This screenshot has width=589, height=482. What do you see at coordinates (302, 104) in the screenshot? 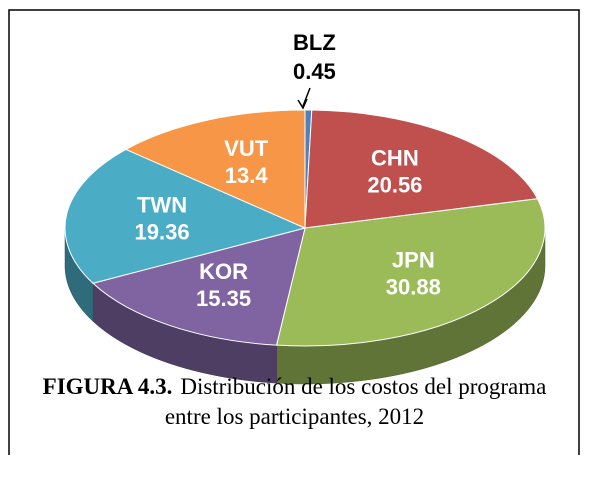
I see `pointer-head` at bounding box center [302, 104].